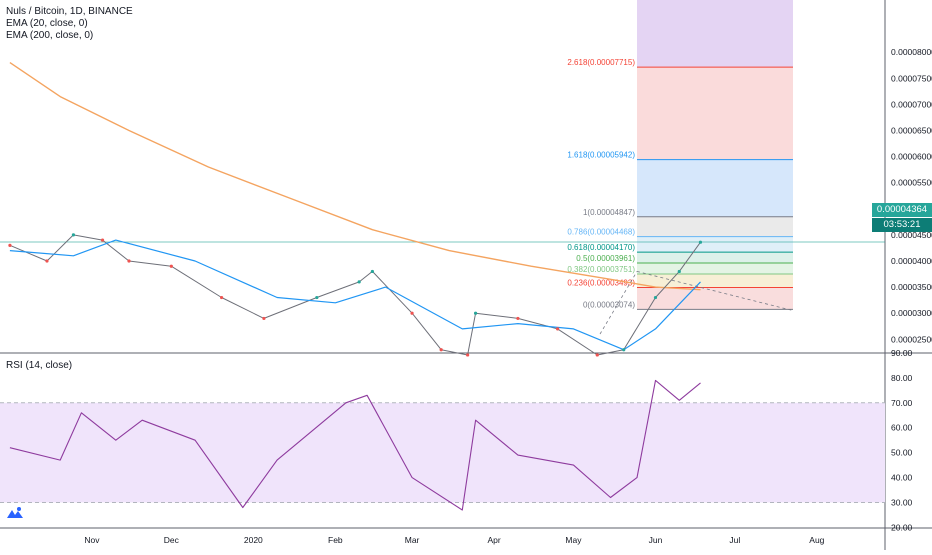  What do you see at coordinates (15, 513) in the screenshot?
I see `tradingview-logo-icon` at bounding box center [15, 513].